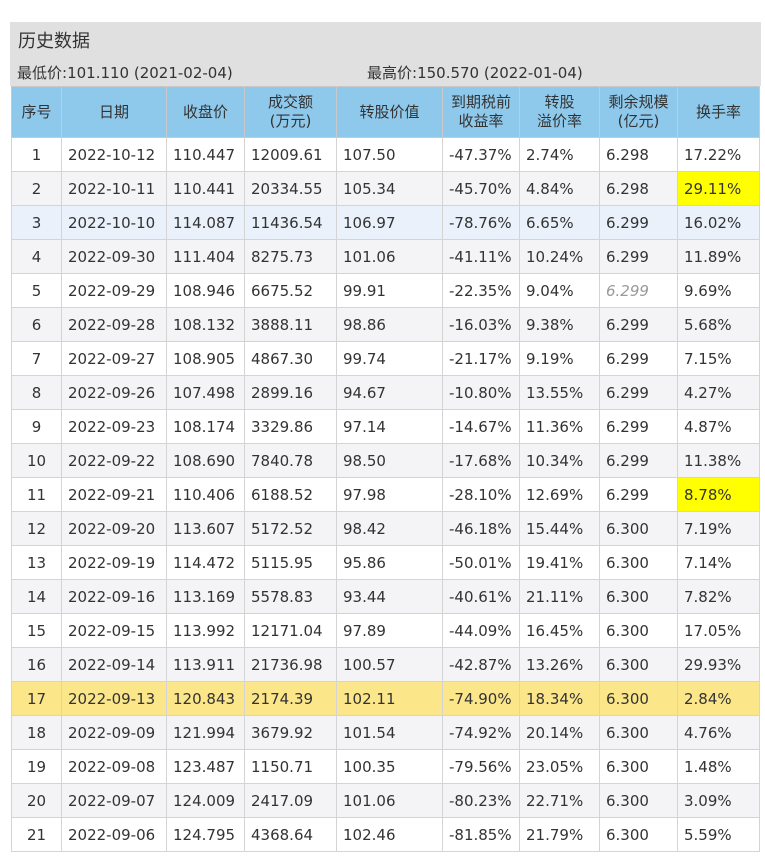 This screenshot has height=865, width=765. I want to click on cell-conversion-value: 105.34, so click(389, 188).